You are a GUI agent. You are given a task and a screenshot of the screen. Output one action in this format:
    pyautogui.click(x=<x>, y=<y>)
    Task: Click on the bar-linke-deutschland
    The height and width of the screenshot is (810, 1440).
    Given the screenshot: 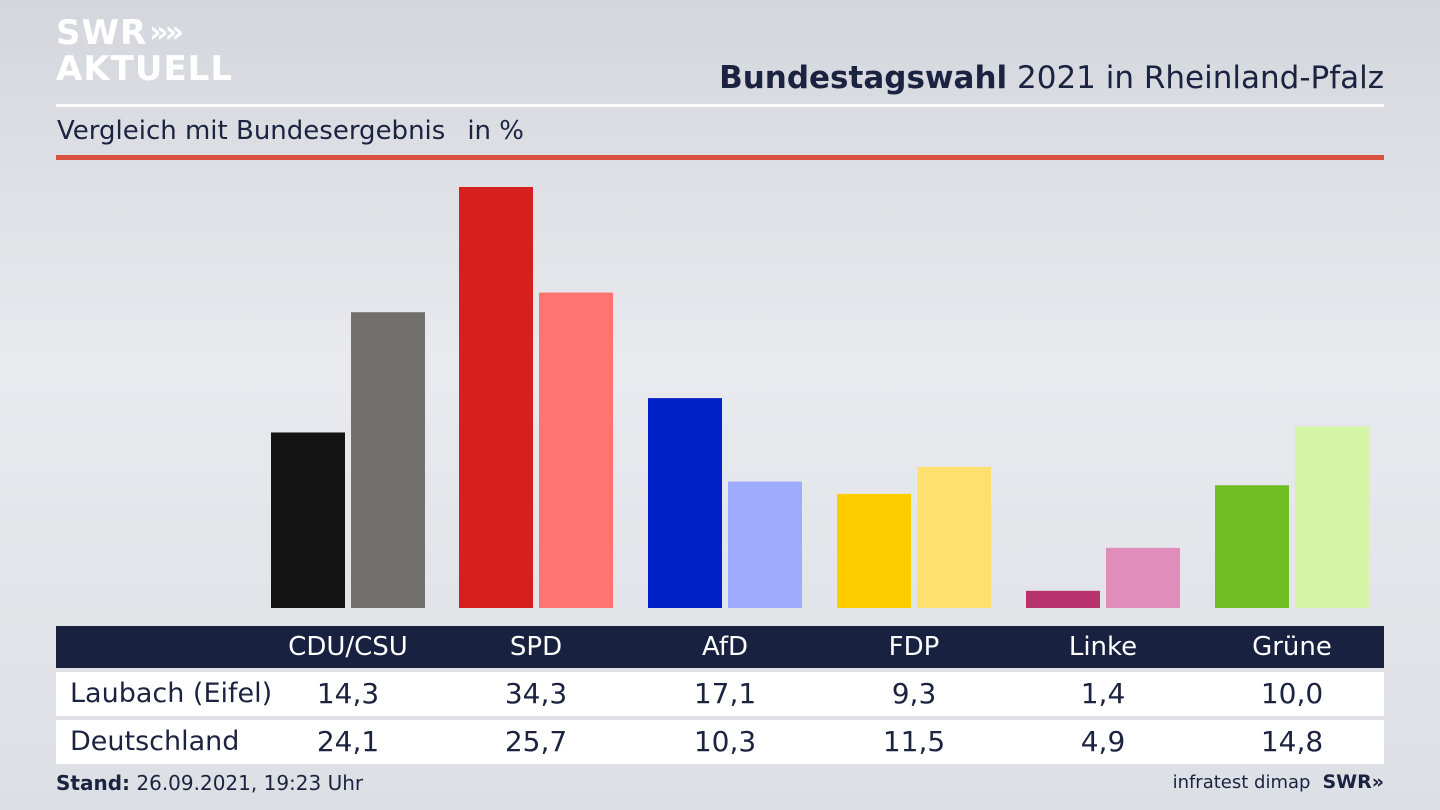 What is the action you would take?
    pyautogui.click(x=1143, y=577)
    